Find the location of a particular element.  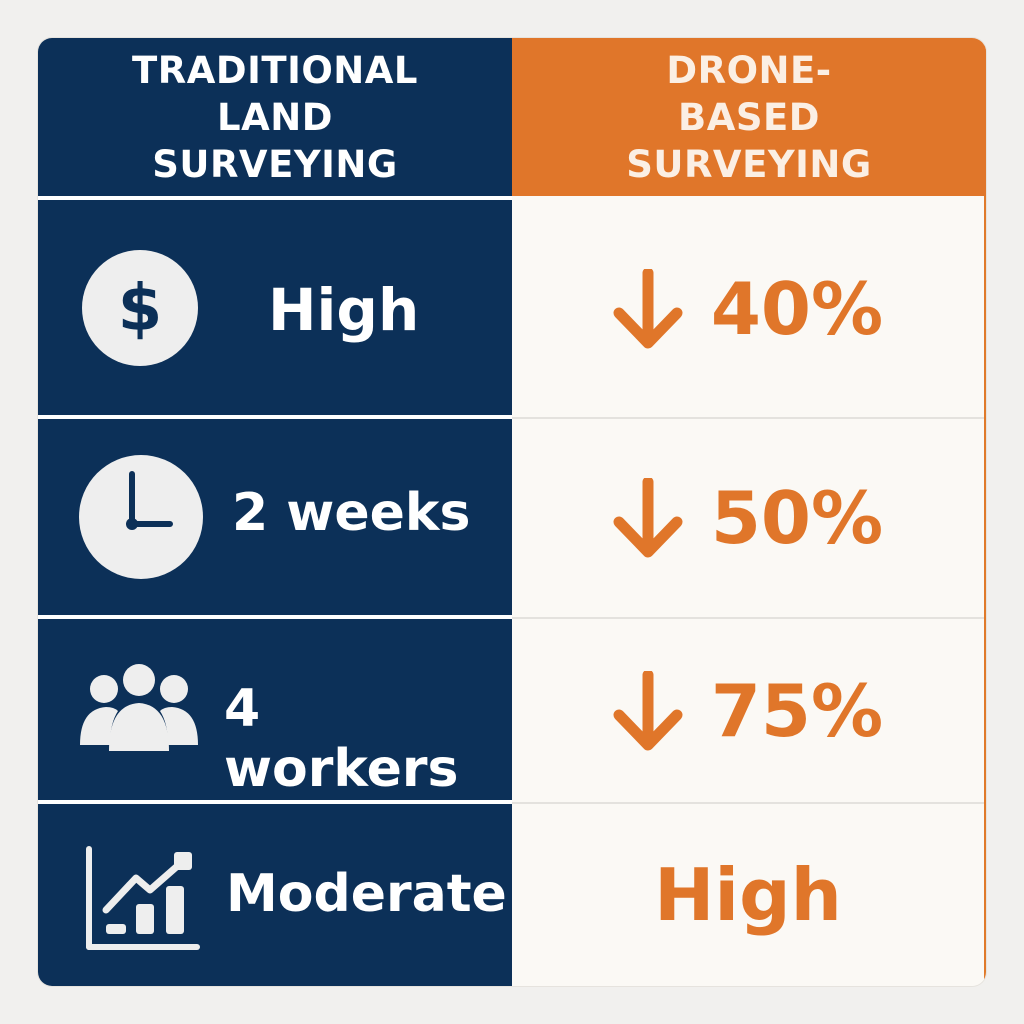

drone-cost-value: 40% is located at coordinates (797, 308).